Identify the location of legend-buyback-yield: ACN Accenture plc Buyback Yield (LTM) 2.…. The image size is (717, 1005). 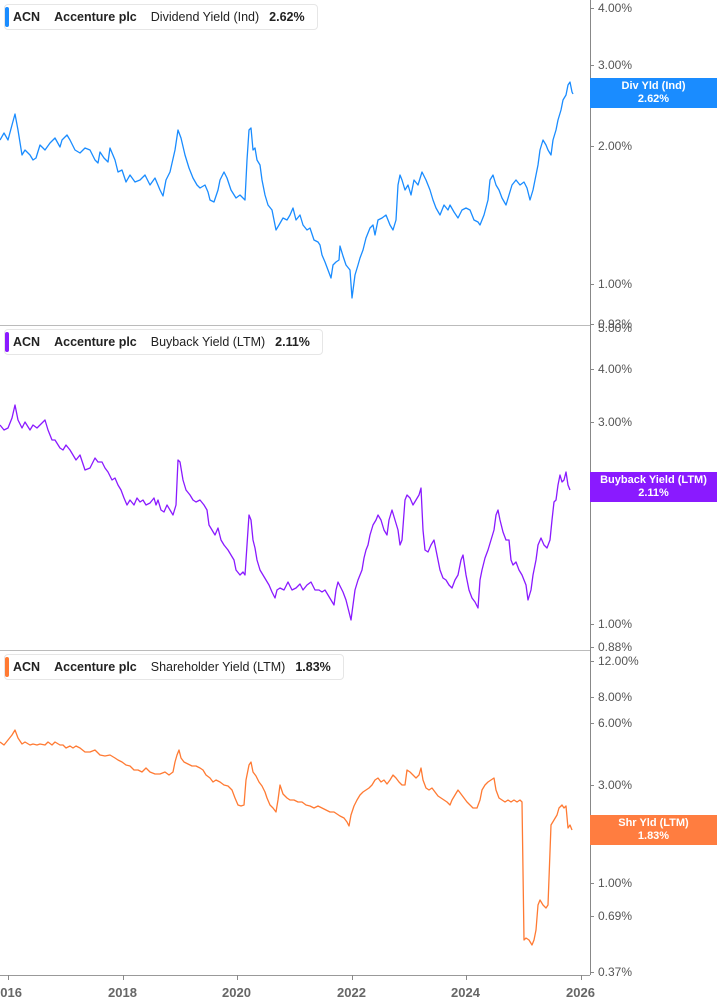
(163, 342).